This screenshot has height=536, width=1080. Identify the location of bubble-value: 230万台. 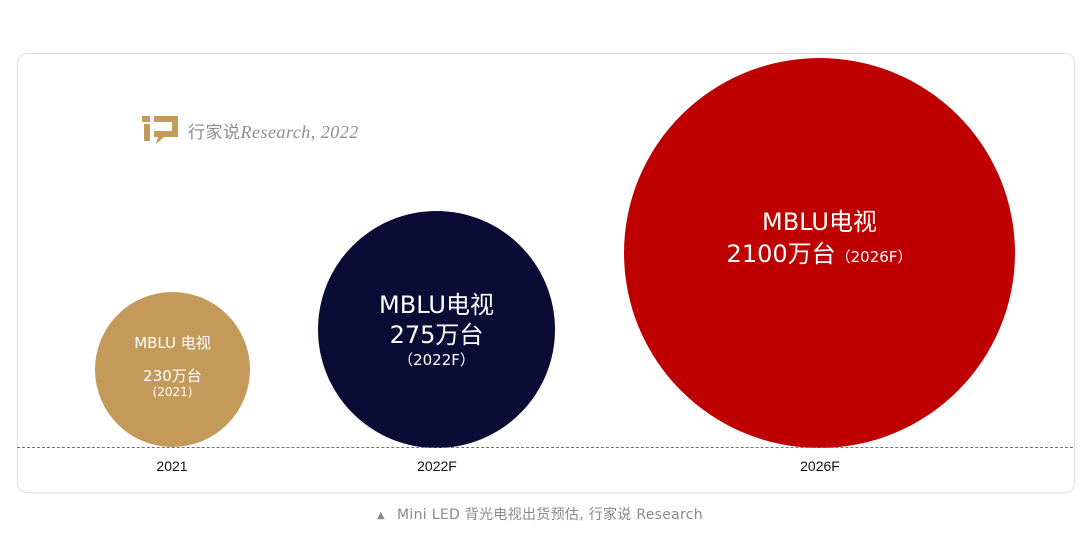
(172, 375).